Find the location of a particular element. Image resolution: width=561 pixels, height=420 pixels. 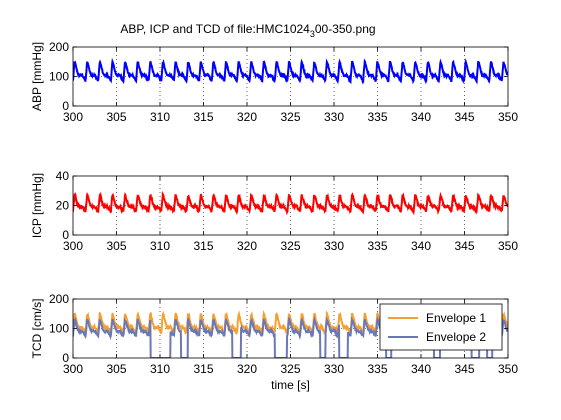

y-axis-label: TCD [cm/s] is located at coordinates (37, 329).